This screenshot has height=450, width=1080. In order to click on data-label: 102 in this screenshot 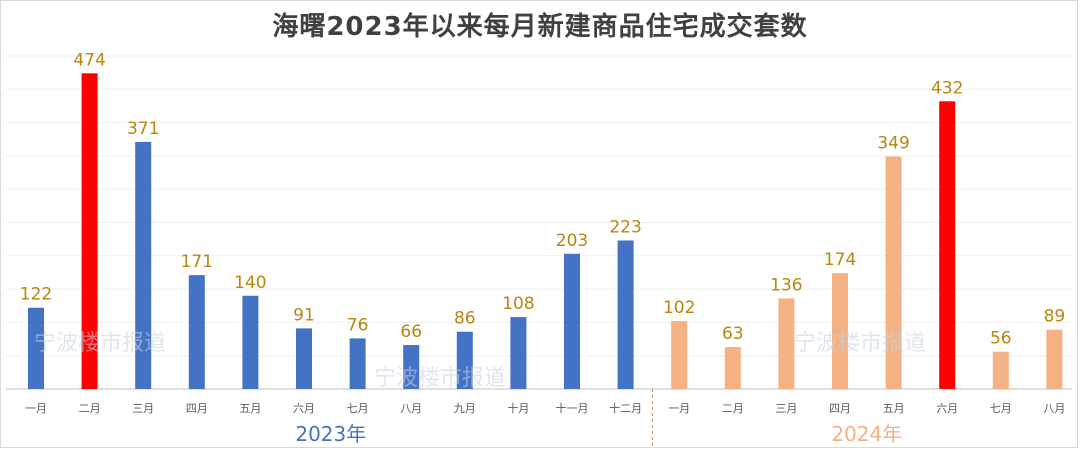, I will do `click(679, 308)`.